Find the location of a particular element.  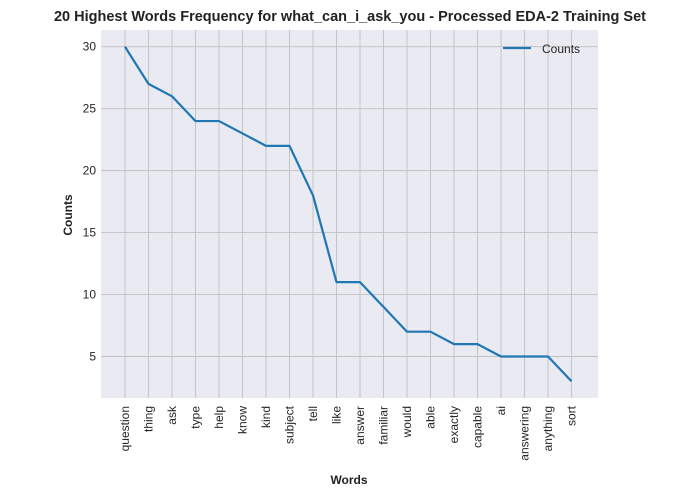

x-tick-label: answer is located at coordinates (360, 425).